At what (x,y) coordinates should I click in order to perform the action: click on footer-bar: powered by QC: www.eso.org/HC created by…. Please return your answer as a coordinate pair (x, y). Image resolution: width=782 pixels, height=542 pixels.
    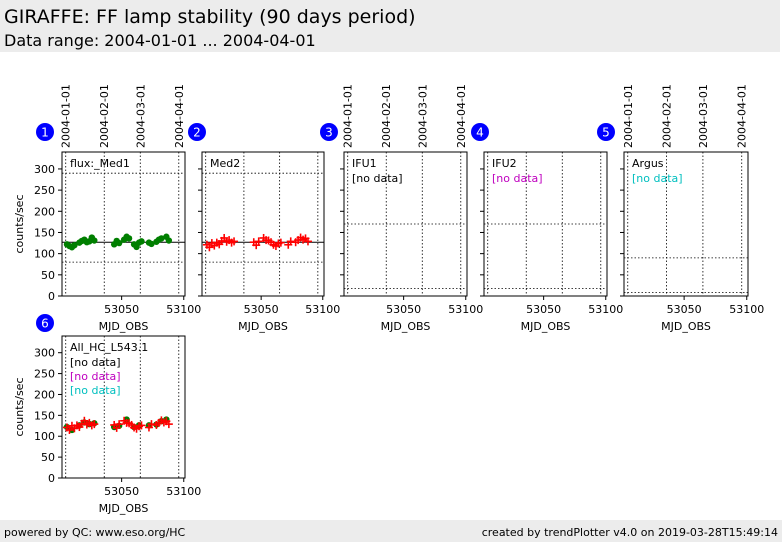
    Looking at the image, I should click on (391, 531).